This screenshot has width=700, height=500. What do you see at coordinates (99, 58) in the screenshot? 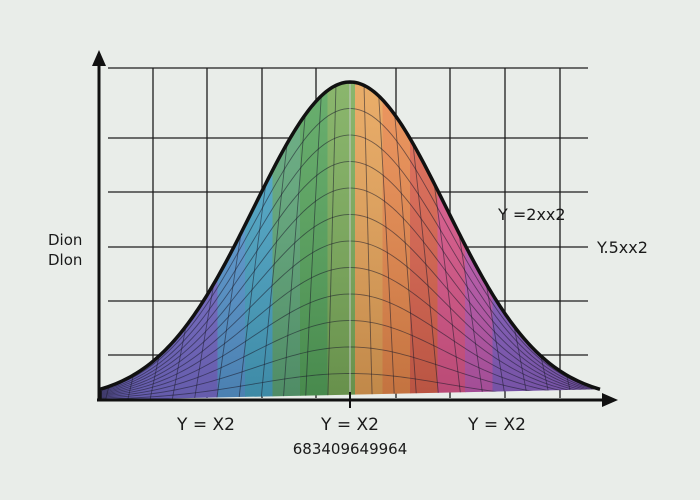
I see `y-axis-arrow-icon` at bounding box center [99, 58].